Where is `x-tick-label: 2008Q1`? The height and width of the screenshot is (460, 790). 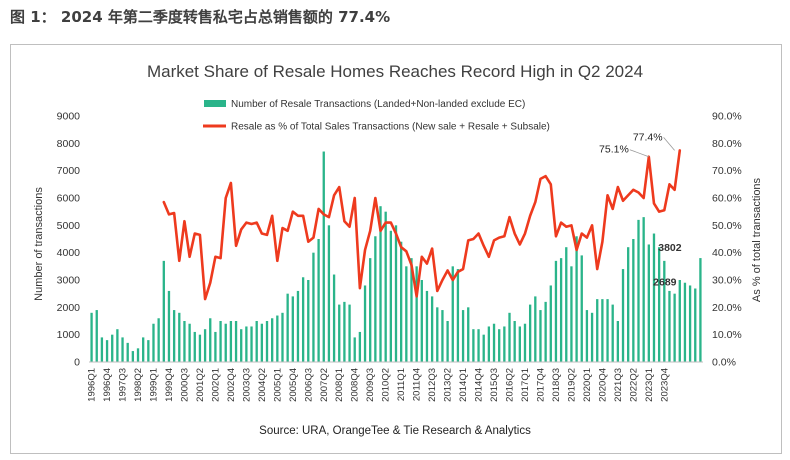 x-tick-label: 2008Q1 is located at coordinates (339, 385).